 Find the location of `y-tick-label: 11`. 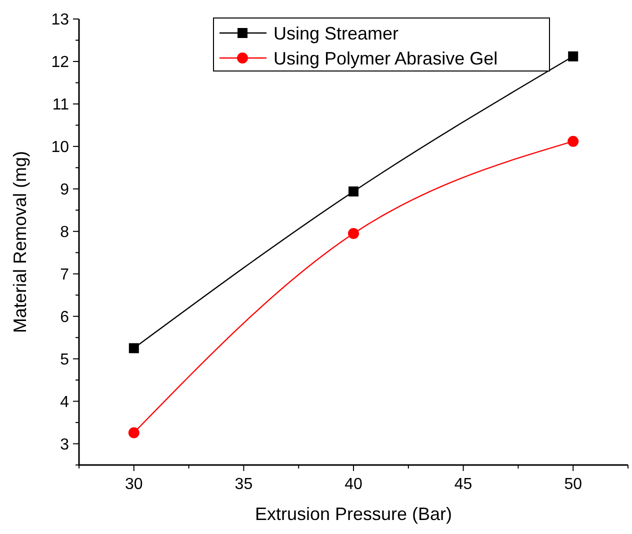

y-tick-label: 11 is located at coordinates (61, 105).